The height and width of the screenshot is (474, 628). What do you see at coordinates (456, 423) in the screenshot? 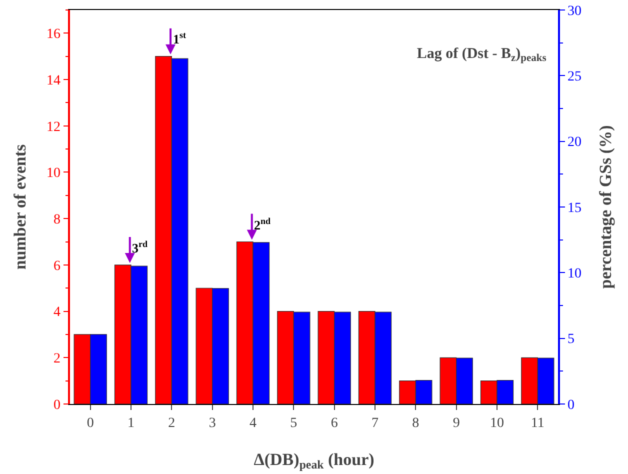
I see `x-tick-label: 9` at bounding box center [456, 423].